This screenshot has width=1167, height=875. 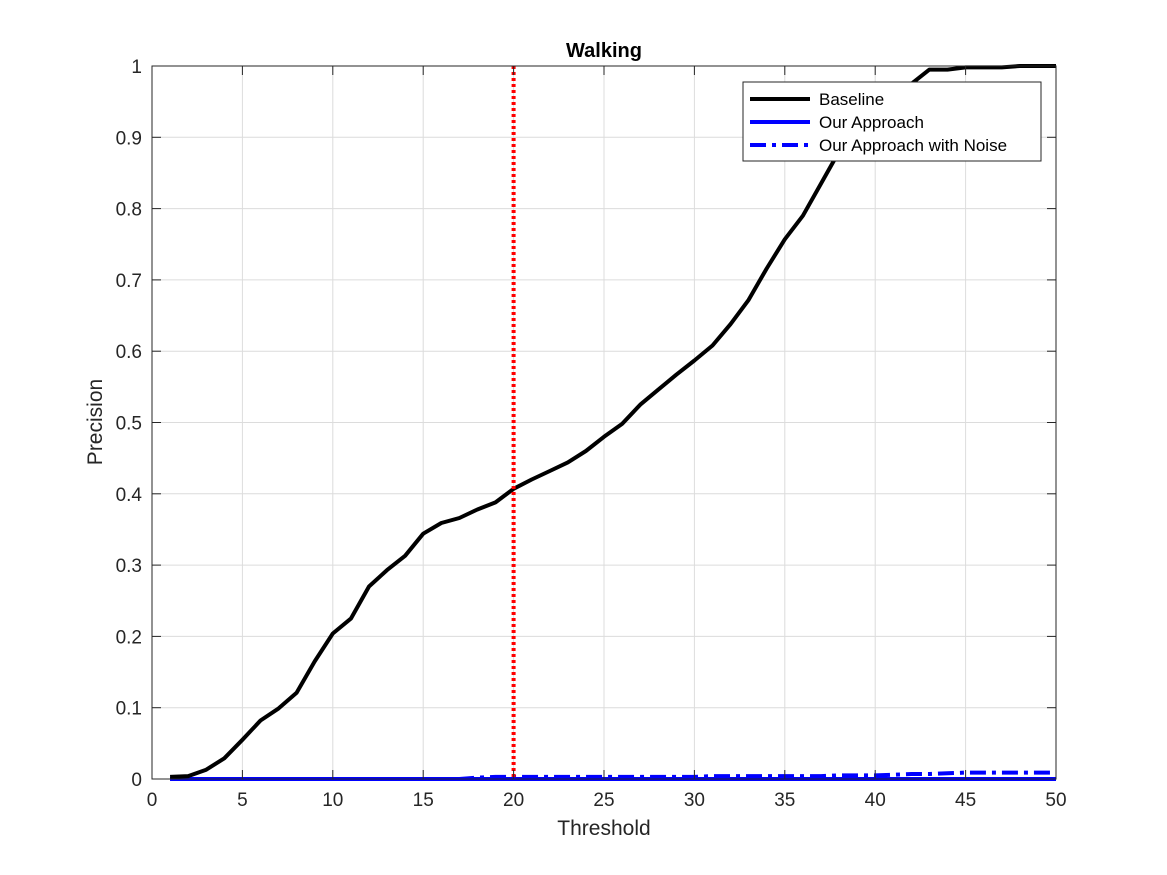 I want to click on x-tick-label: 10, so click(x=332, y=800).